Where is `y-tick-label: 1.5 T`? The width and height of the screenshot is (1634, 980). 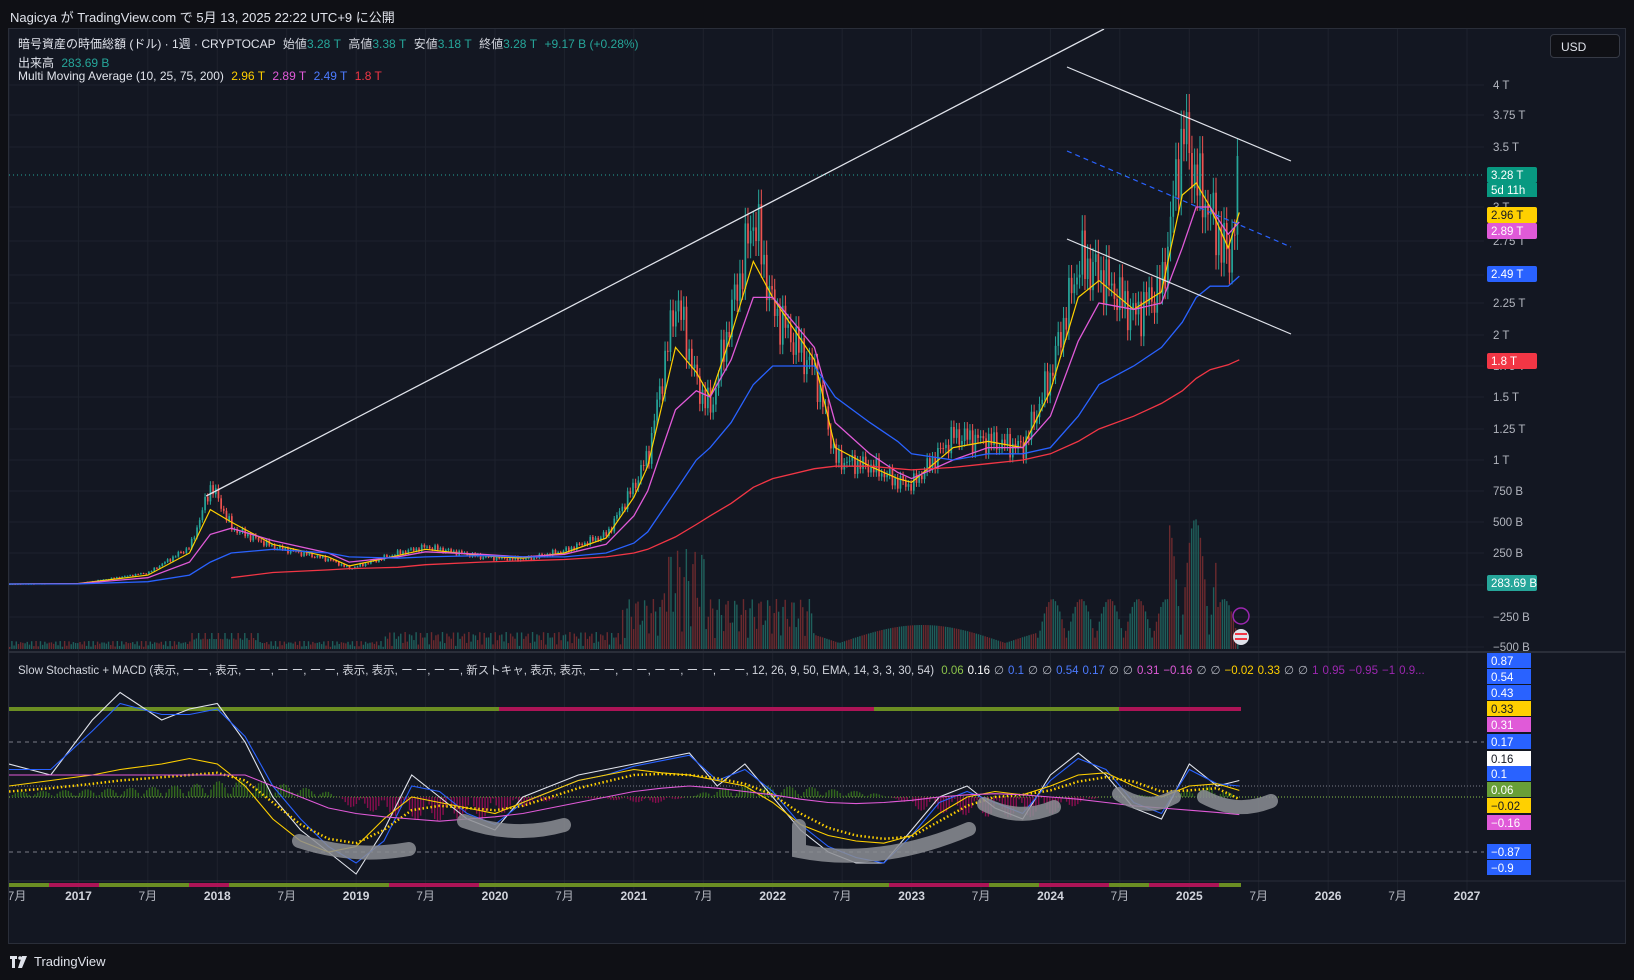 y-tick-label: 1.5 T is located at coordinates (1506, 398).